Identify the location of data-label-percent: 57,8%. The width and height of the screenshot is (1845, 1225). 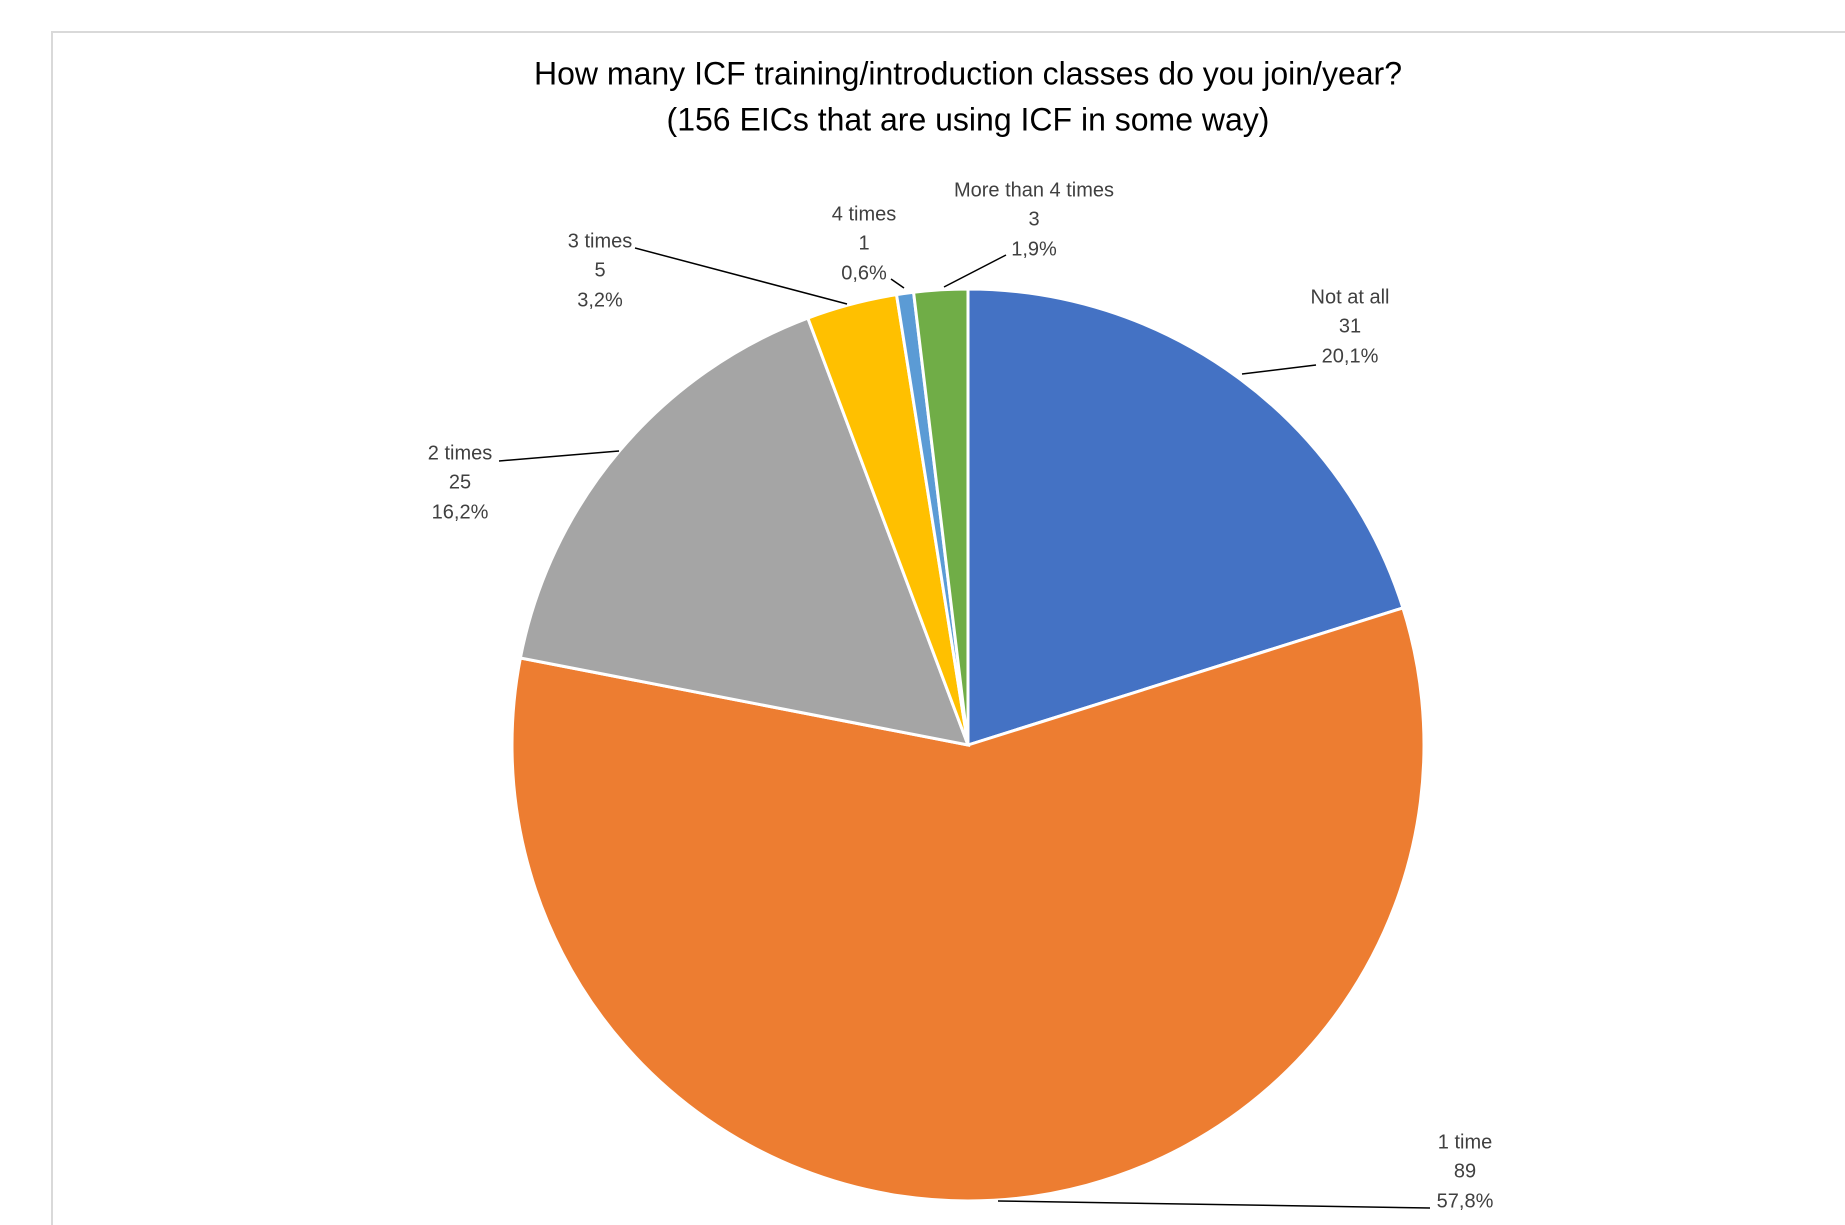
(1465, 1201).